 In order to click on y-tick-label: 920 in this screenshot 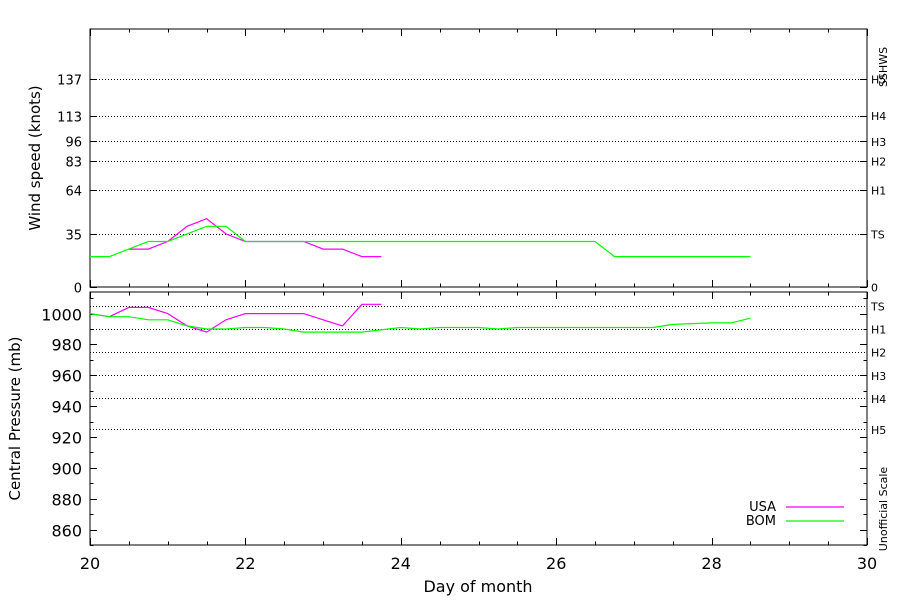, I will do `click(66, 438)`.